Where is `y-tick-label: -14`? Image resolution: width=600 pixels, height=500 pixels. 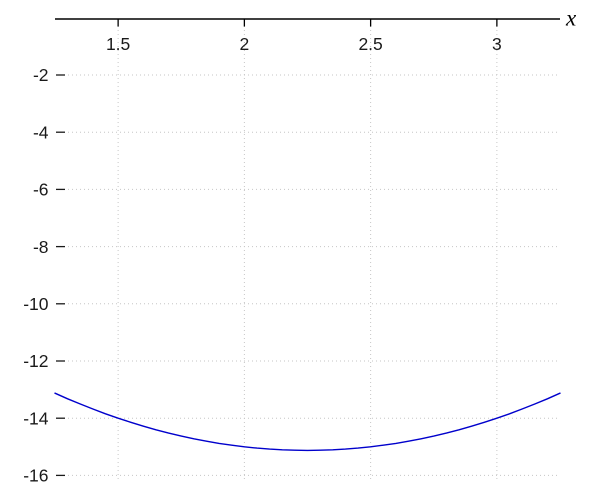 y-tick-label: -14 is located at coordinates (36, 418).